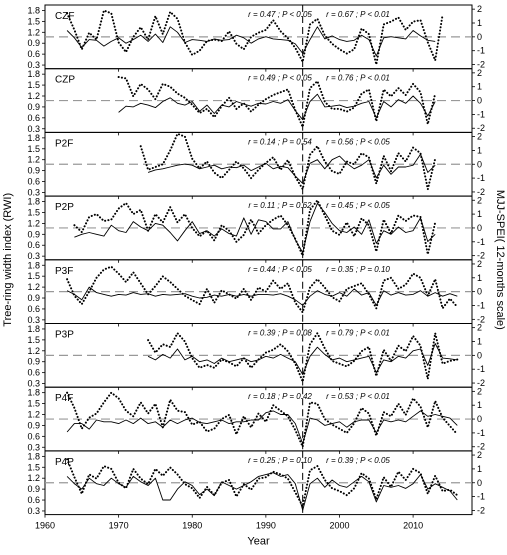  What do you see at coordinates (258, 542) in the screenshot?
I see `x-axis-title: Year` at bounding box center [258, 542].